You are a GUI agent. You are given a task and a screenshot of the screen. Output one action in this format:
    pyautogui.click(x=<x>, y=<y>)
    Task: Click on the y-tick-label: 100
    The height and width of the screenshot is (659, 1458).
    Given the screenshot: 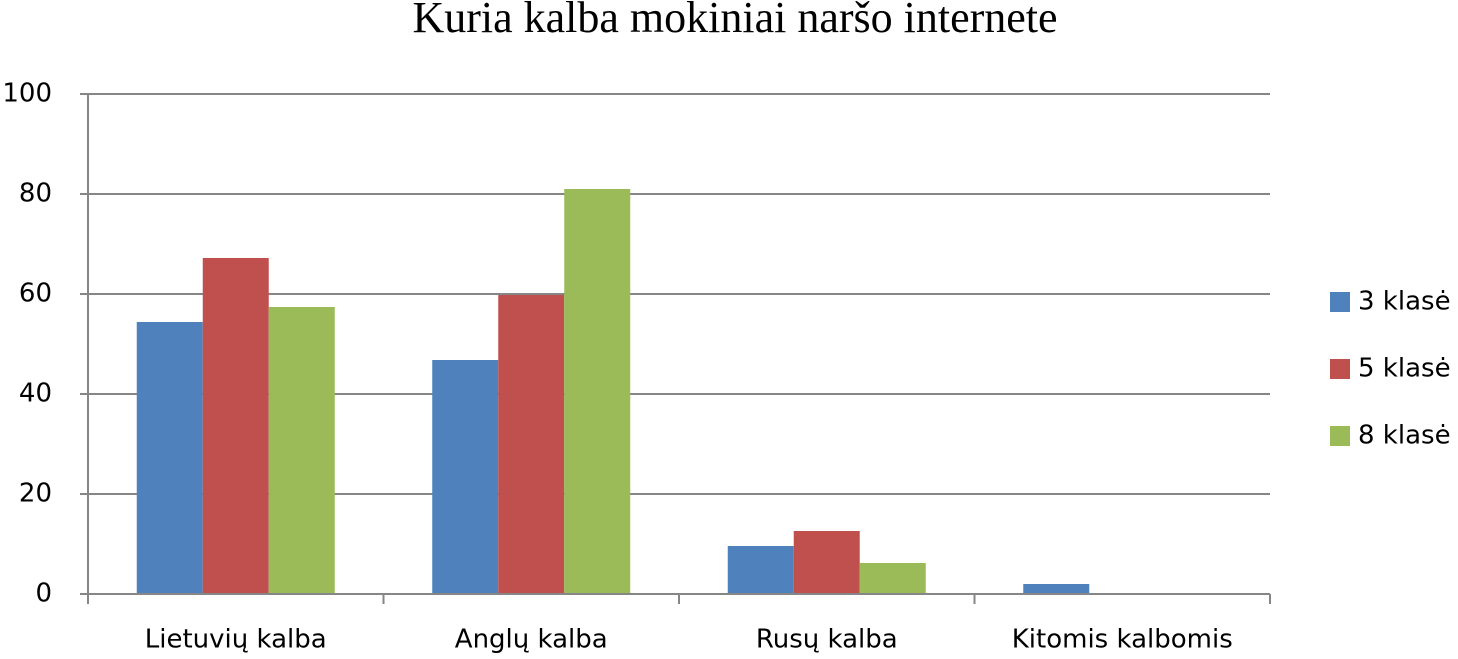 What is the action you would take?
    pyautogui.click(x=27, y=94)
    